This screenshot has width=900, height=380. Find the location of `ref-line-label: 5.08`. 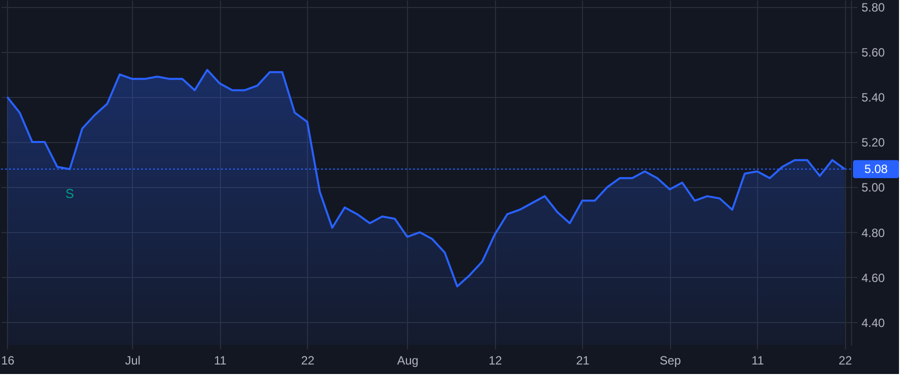

ref-line-label: 5.08 is located at coordinates (876, 169).